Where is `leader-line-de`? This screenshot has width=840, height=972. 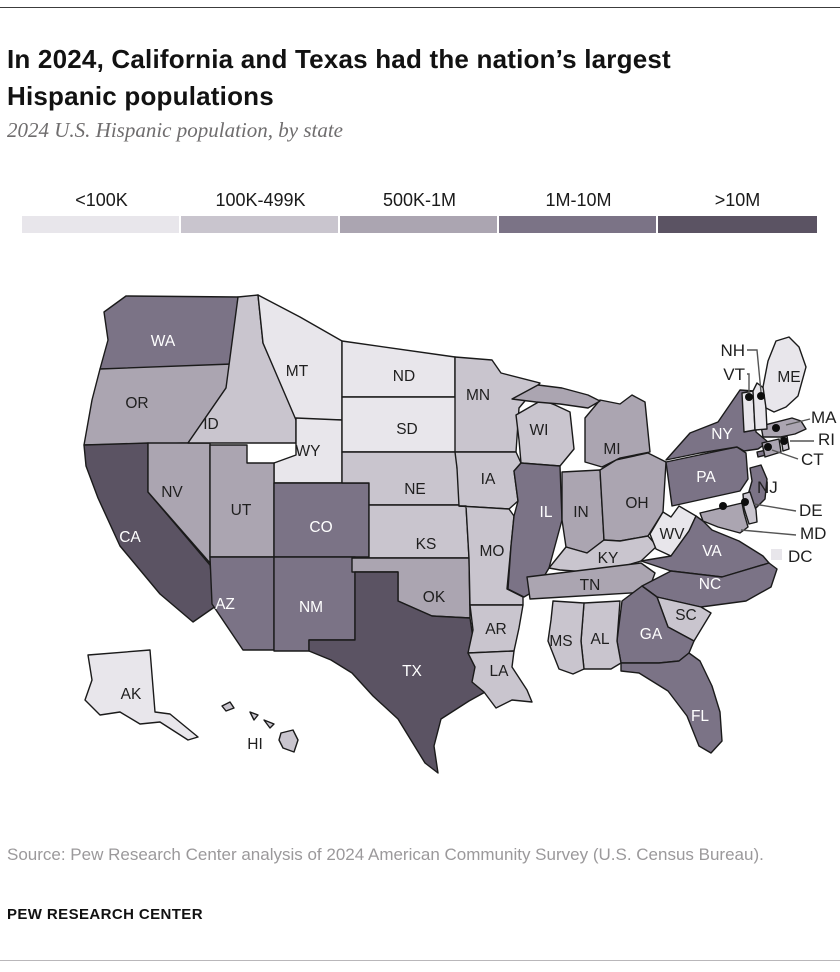
leader-line-de is located at coordinates (775, 507).